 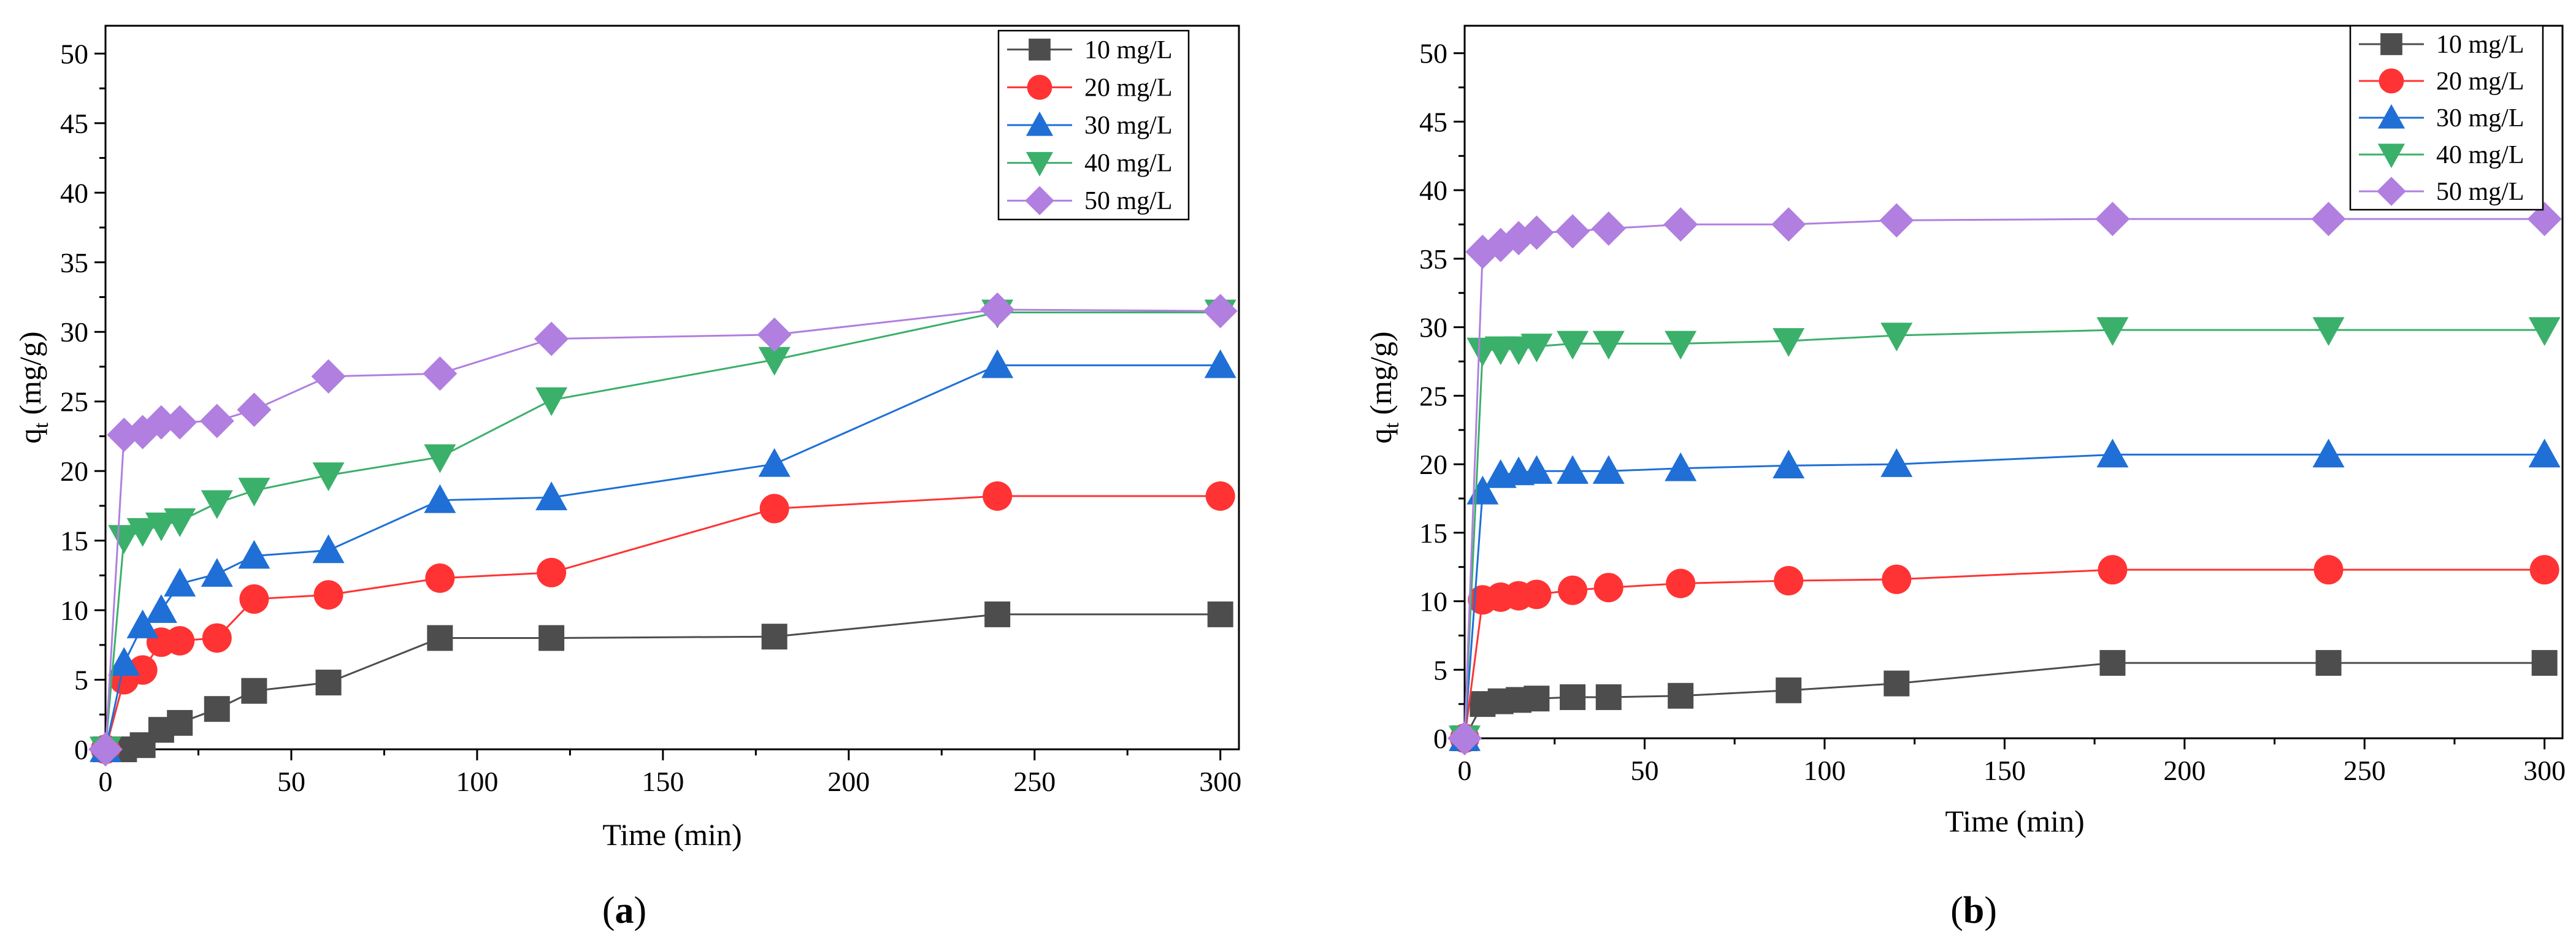 I want to click on series-30-mg-L, so click(x=2005, y=594).